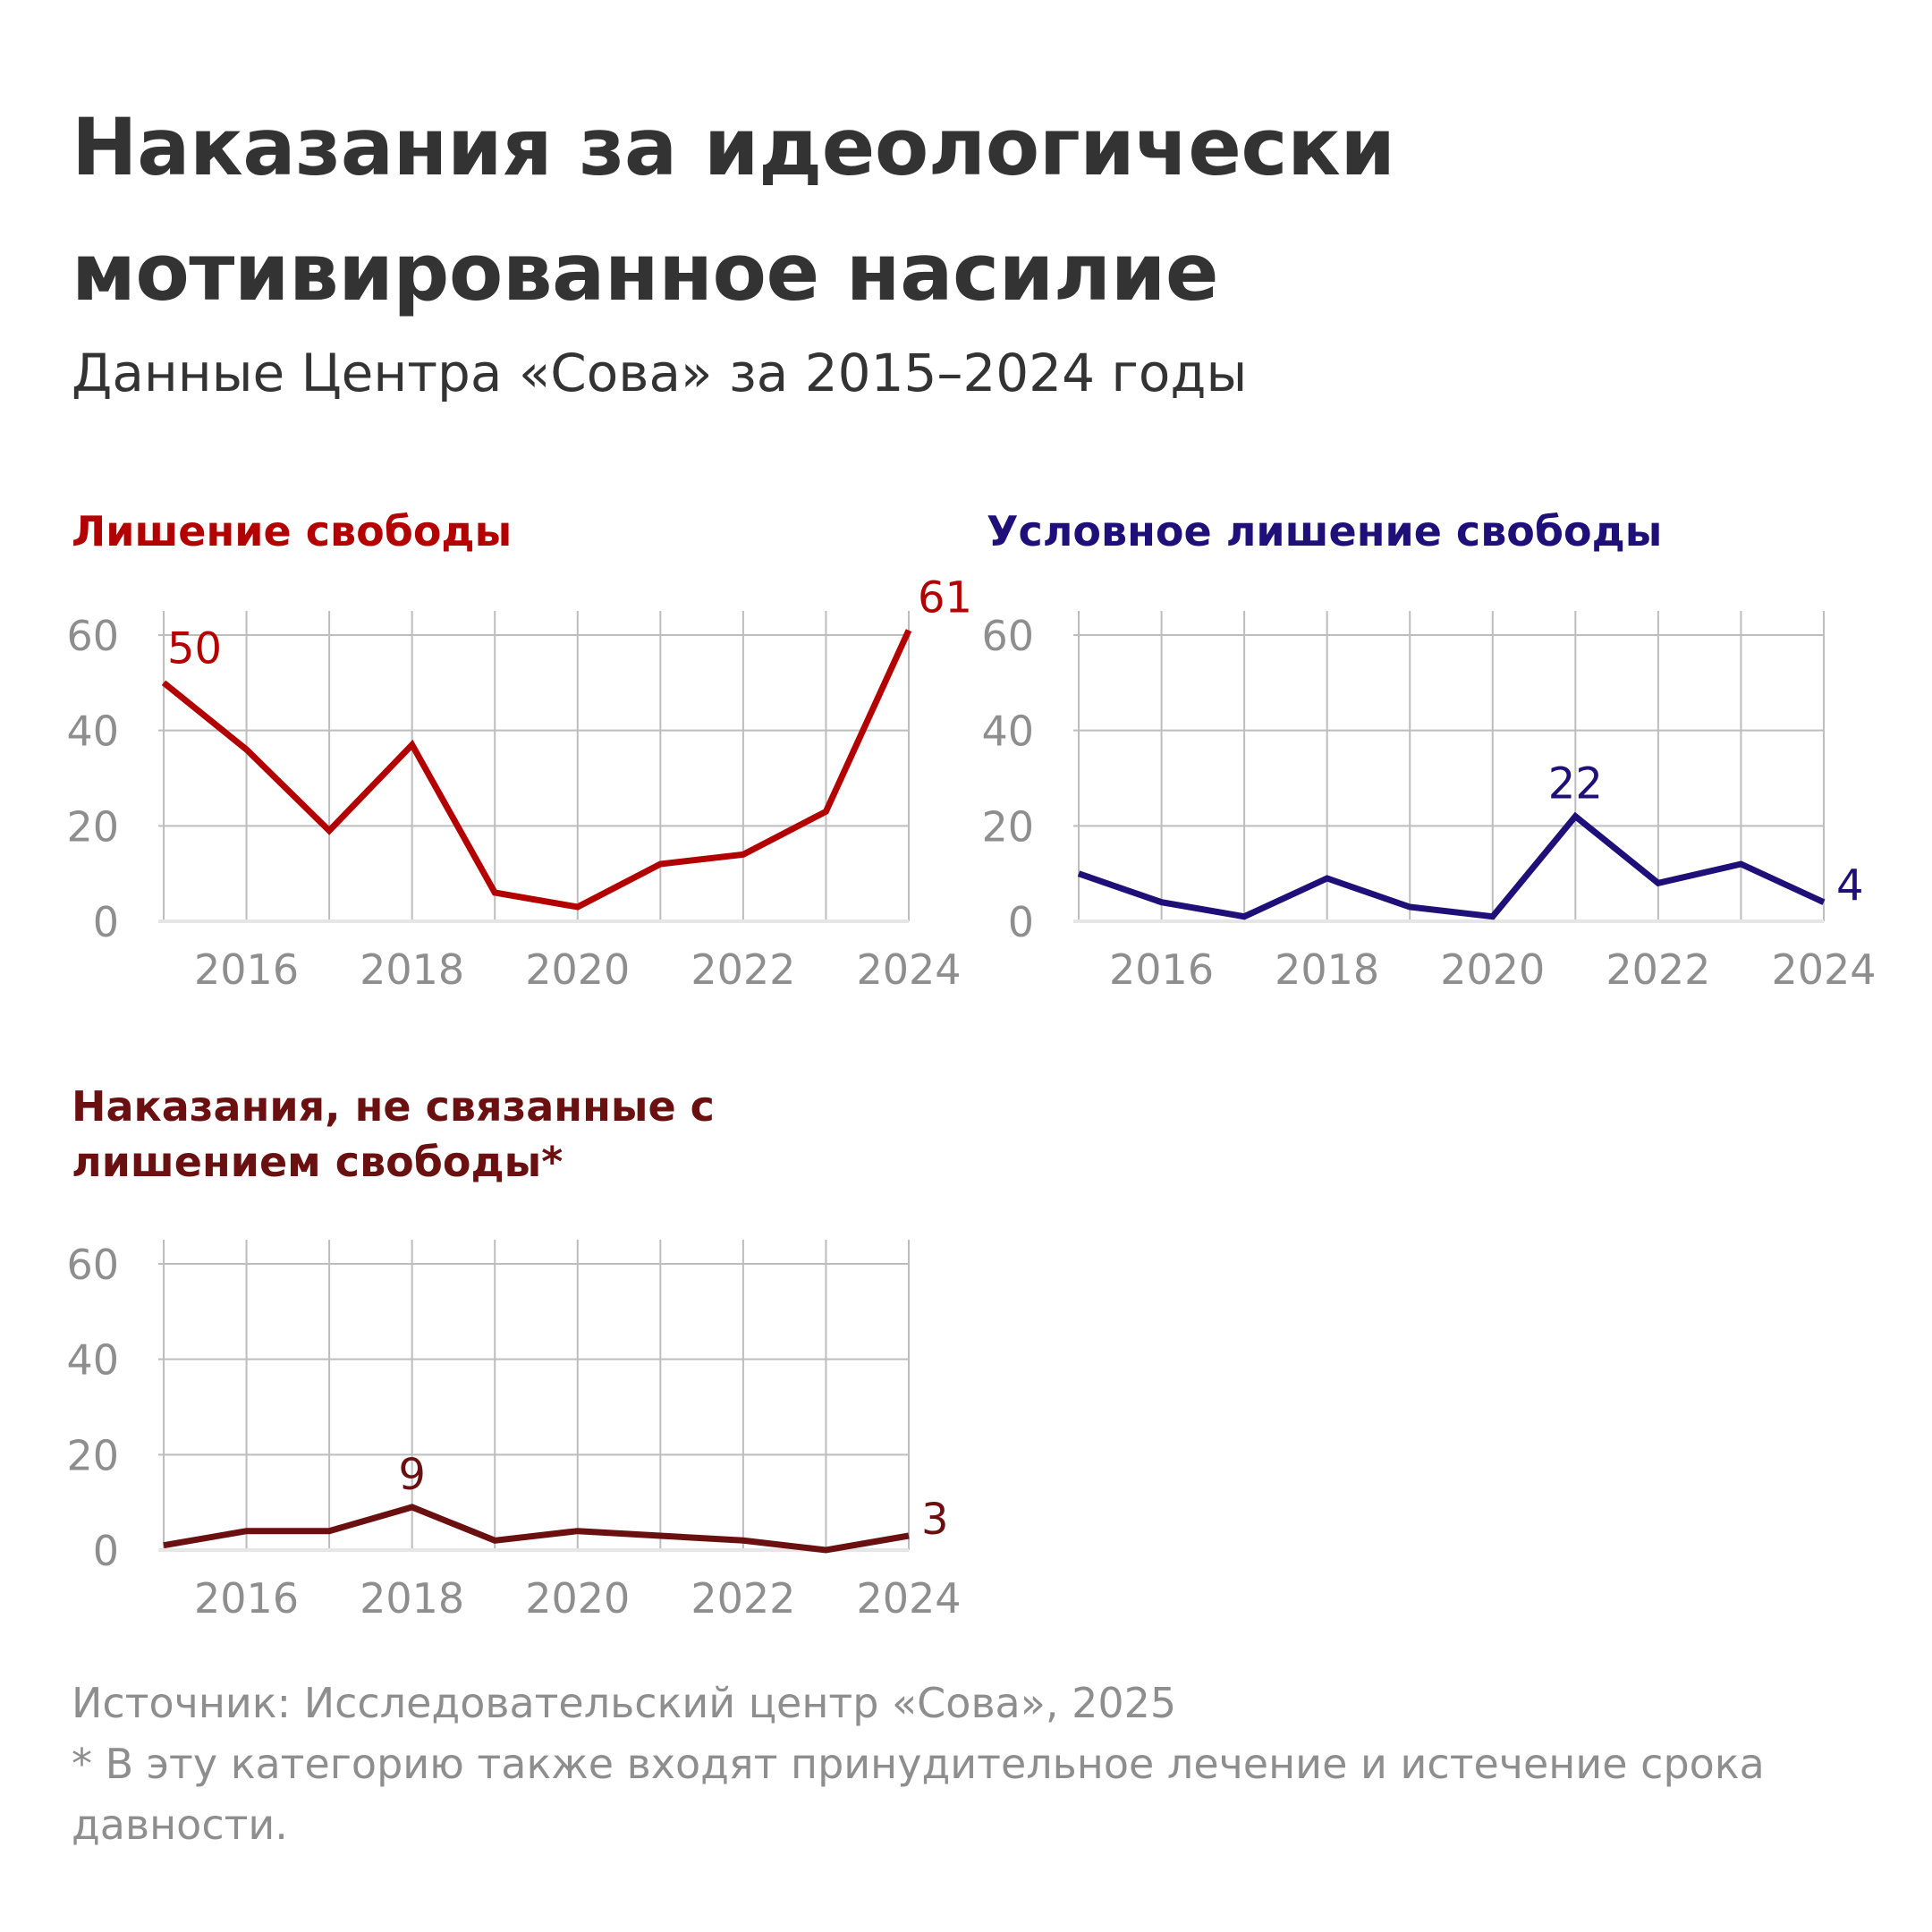 The height and width of the screenshot is (1932, 1932). What do you see at coordinates (660, 373) in the screenshot?
I see `page-subtitle: Данные Центра «Сова» за 2015–2024 годы` at bounding box center [660, 373].